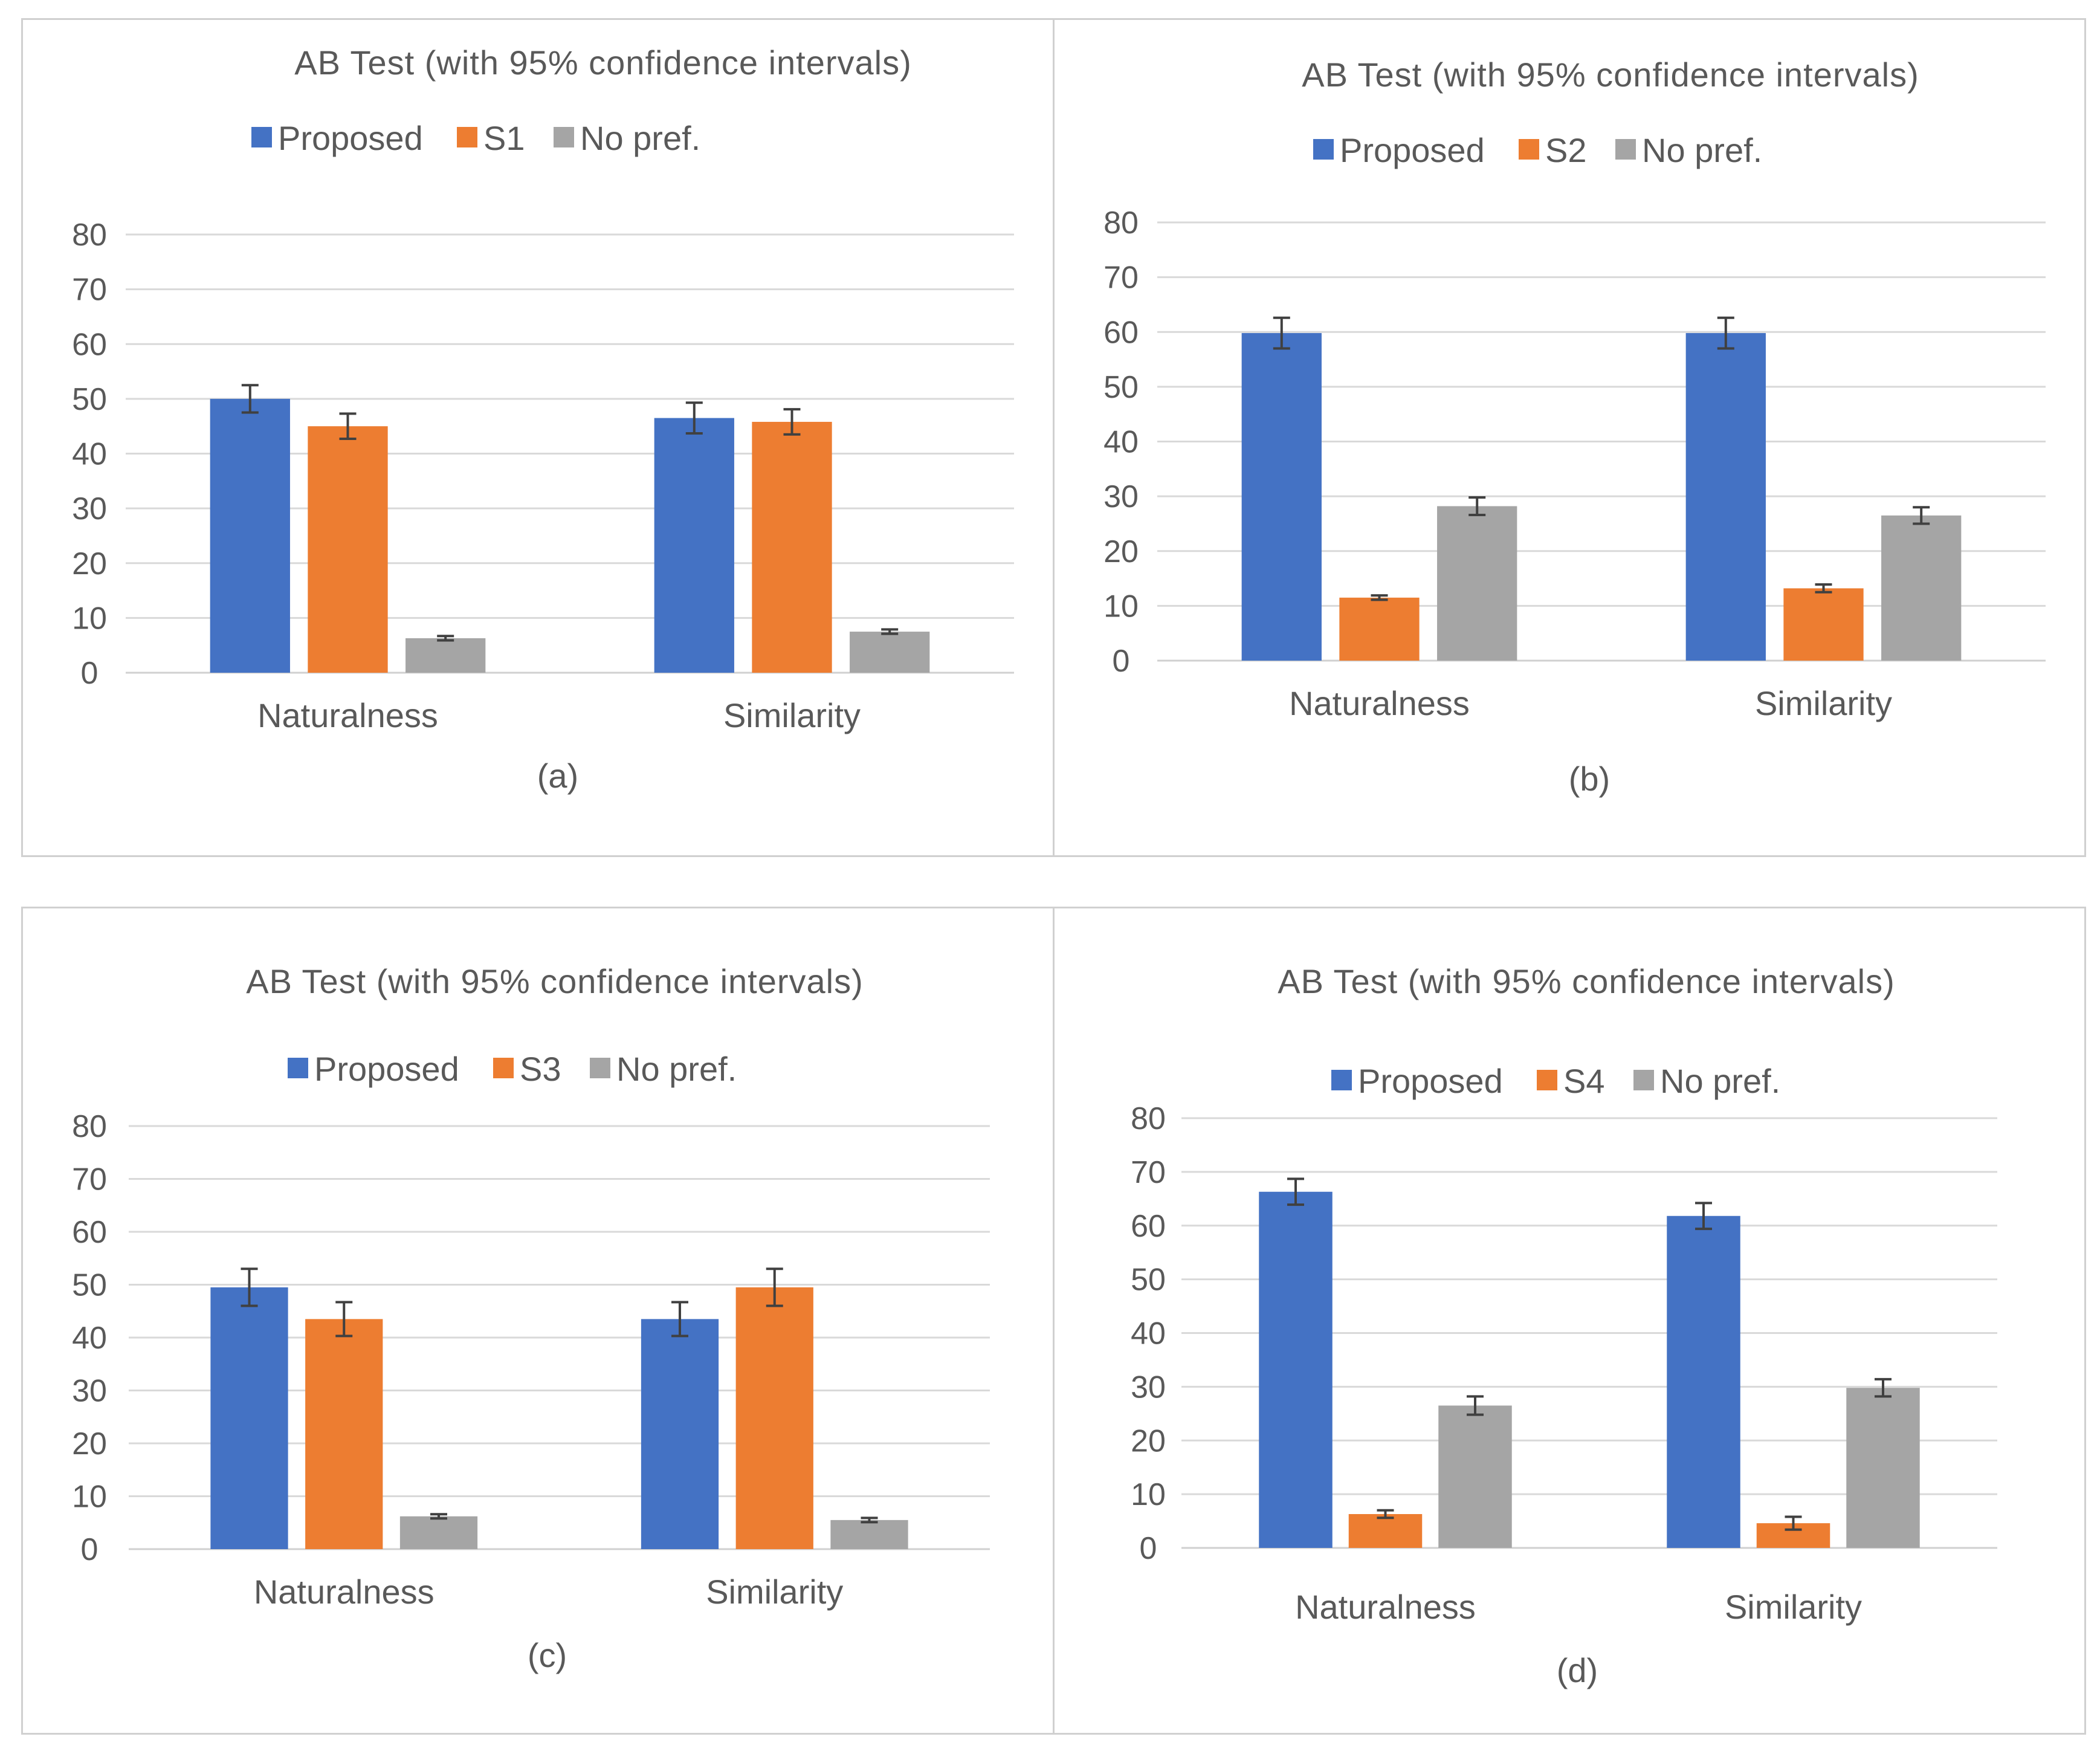 The height and width of the screenshot is (1751, 2100). I want to click on bar-s4-naturalness, so click(1385, 1531).